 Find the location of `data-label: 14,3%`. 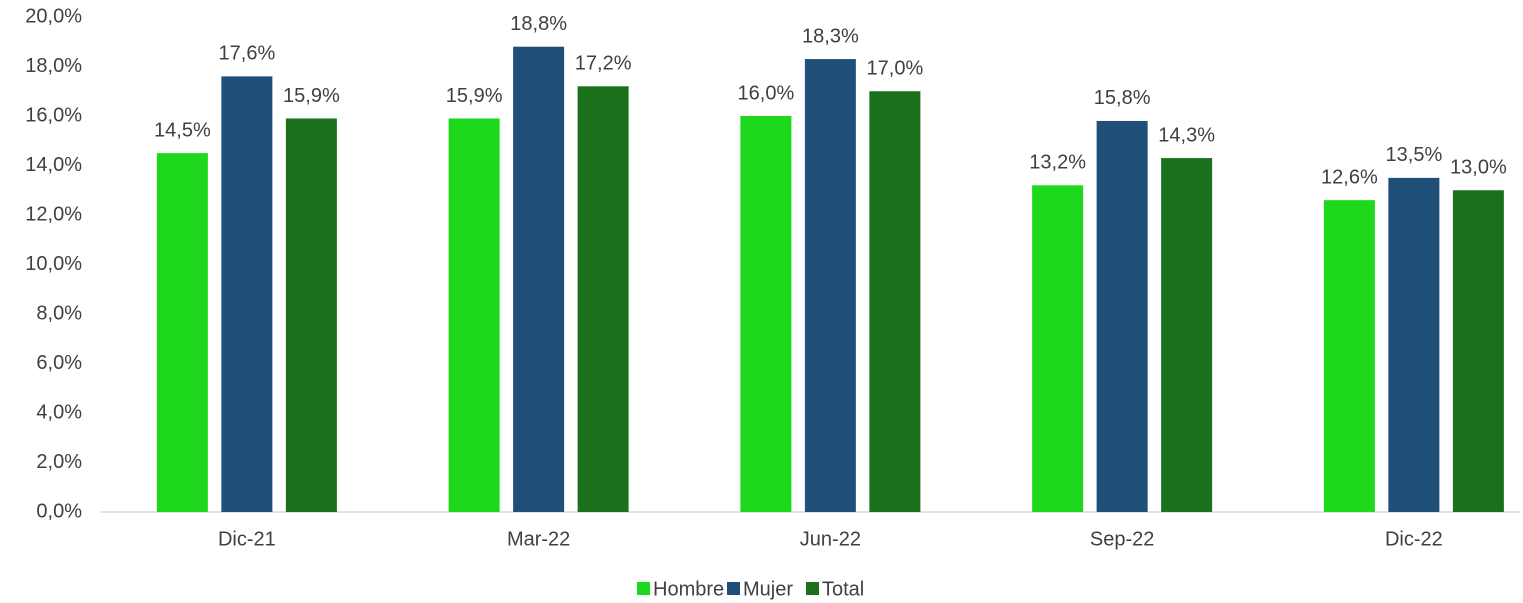

data-label: 14,3% is located at coordinates (1186, 135).